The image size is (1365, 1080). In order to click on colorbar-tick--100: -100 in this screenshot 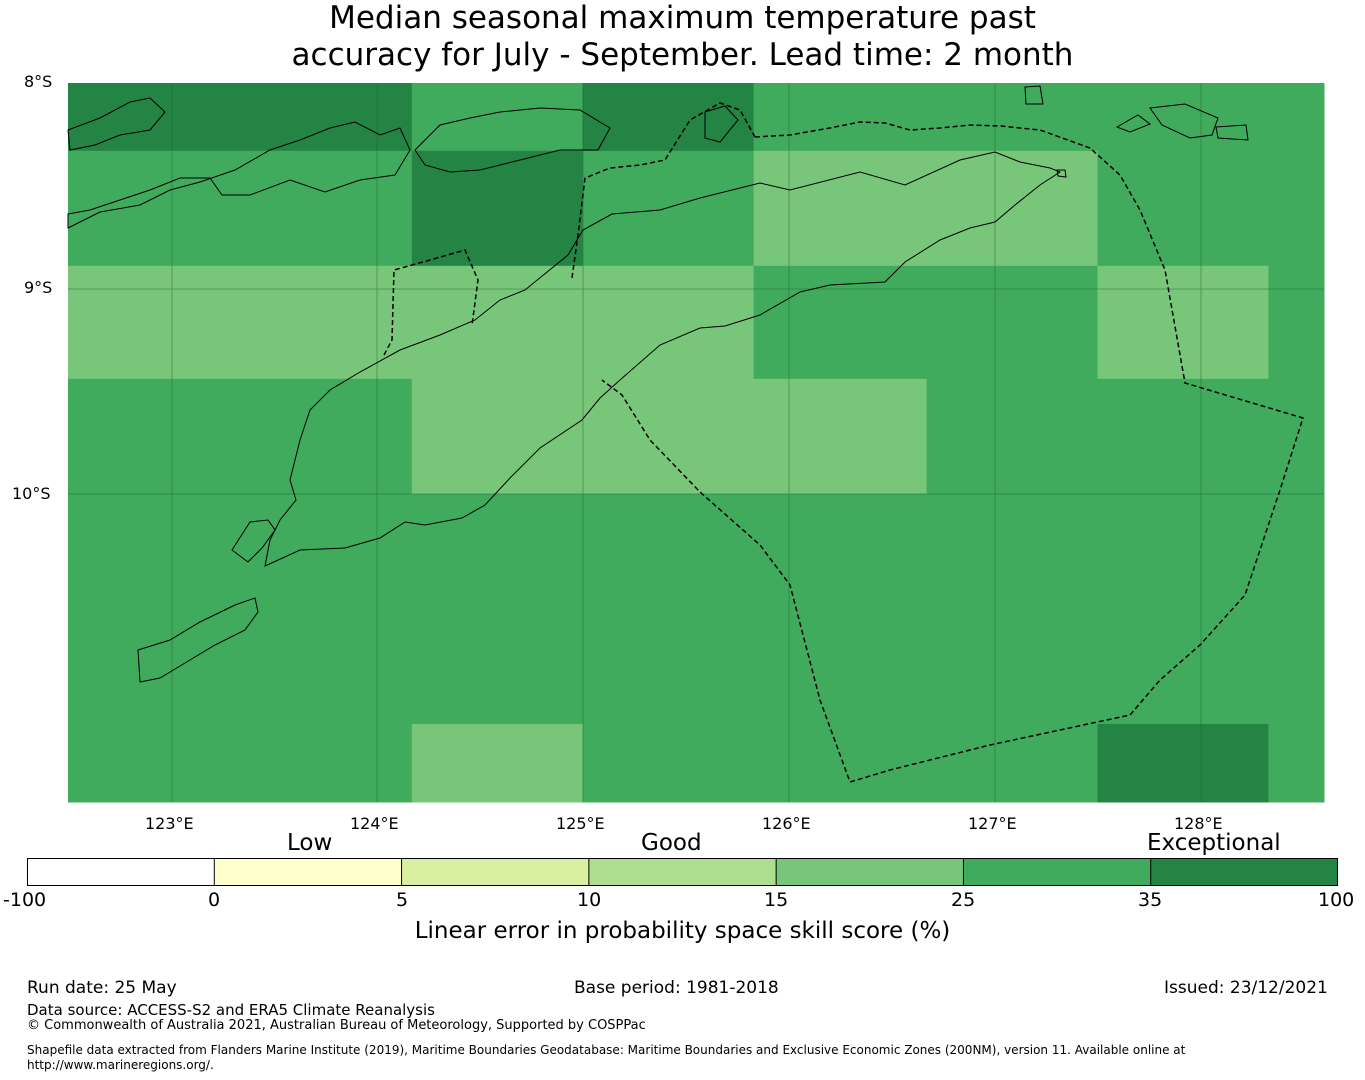, I will do `click(25, 900)`.